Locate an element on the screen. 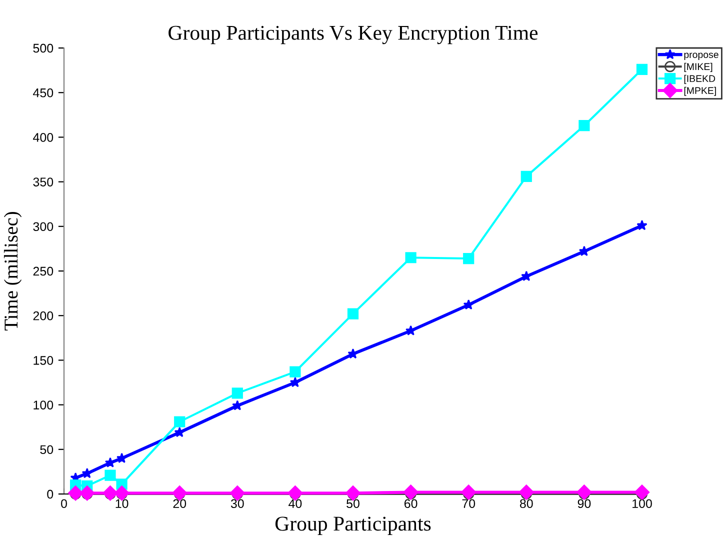  x-tick-label: 60 is located at coordinates (411, 503).